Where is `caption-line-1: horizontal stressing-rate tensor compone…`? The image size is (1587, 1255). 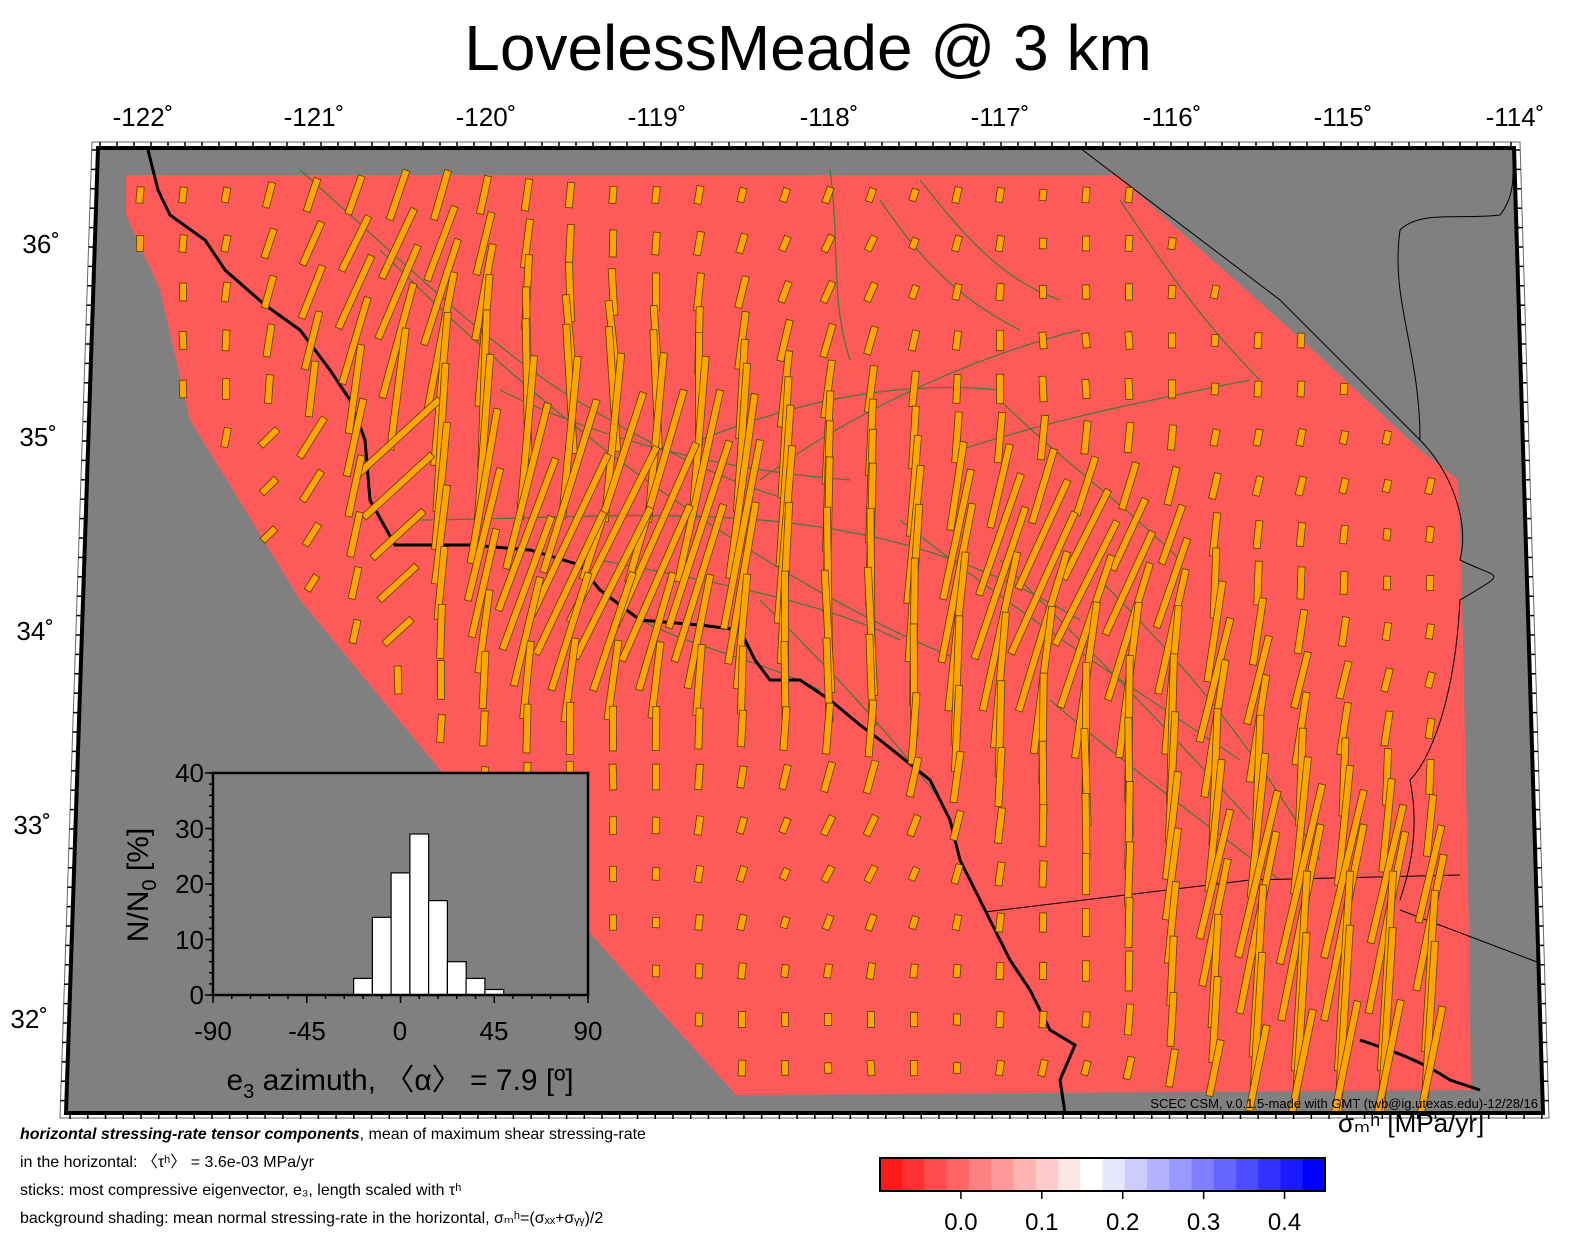 caption-line-1: horizontal stressing-rate tensor compone… is located at coordinates (333, 1135).